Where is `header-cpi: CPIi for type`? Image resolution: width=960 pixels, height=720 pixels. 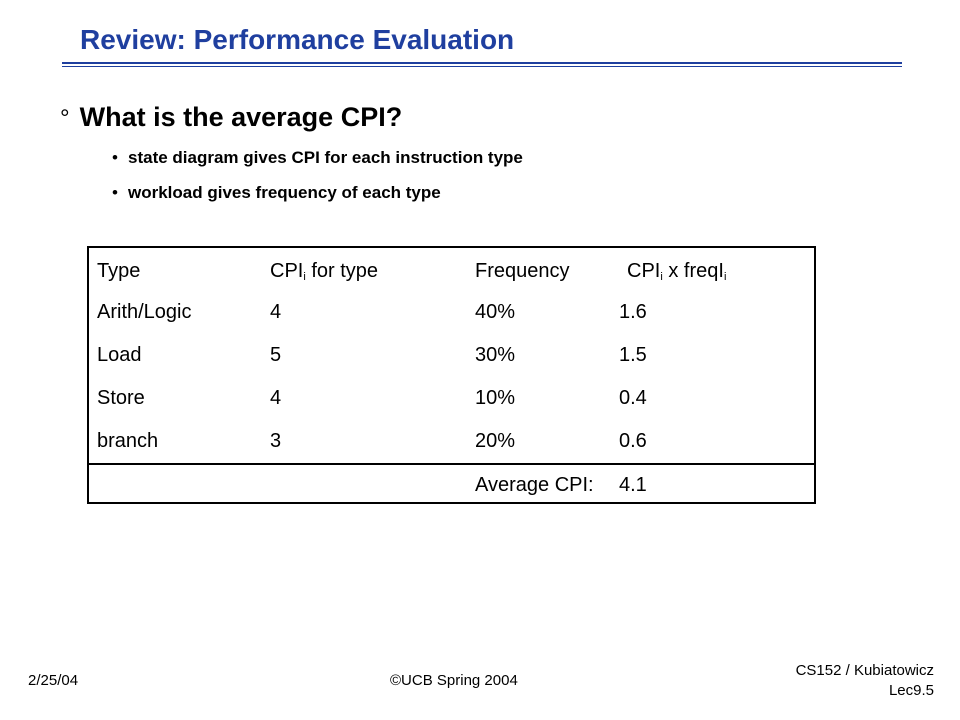 header-cpi: CPIi for type is located at coordinates (324, 271).